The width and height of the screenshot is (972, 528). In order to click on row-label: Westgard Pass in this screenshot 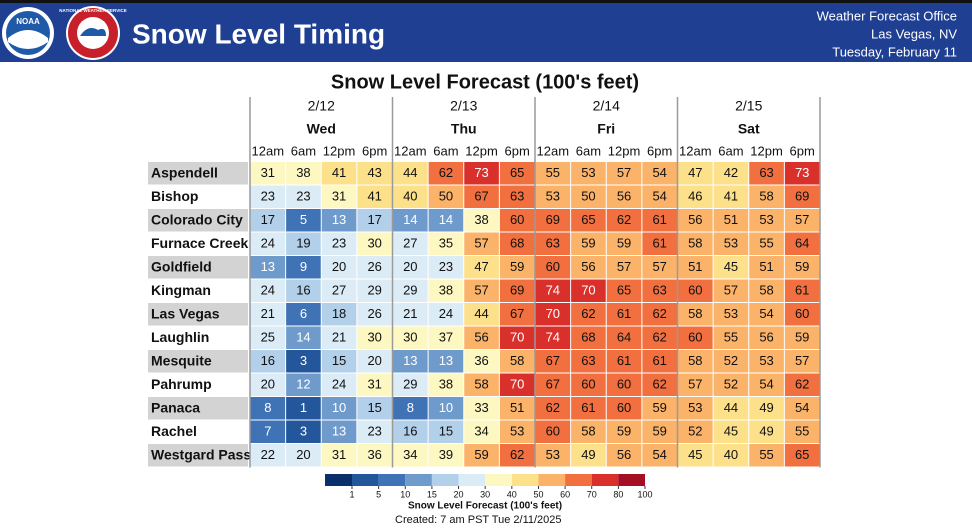, I will do `click(201, 454)`.